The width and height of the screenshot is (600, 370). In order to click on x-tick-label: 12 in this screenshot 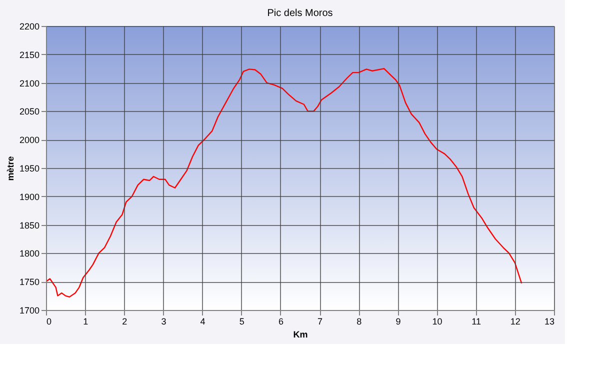, I will do `click(515, 321)`.